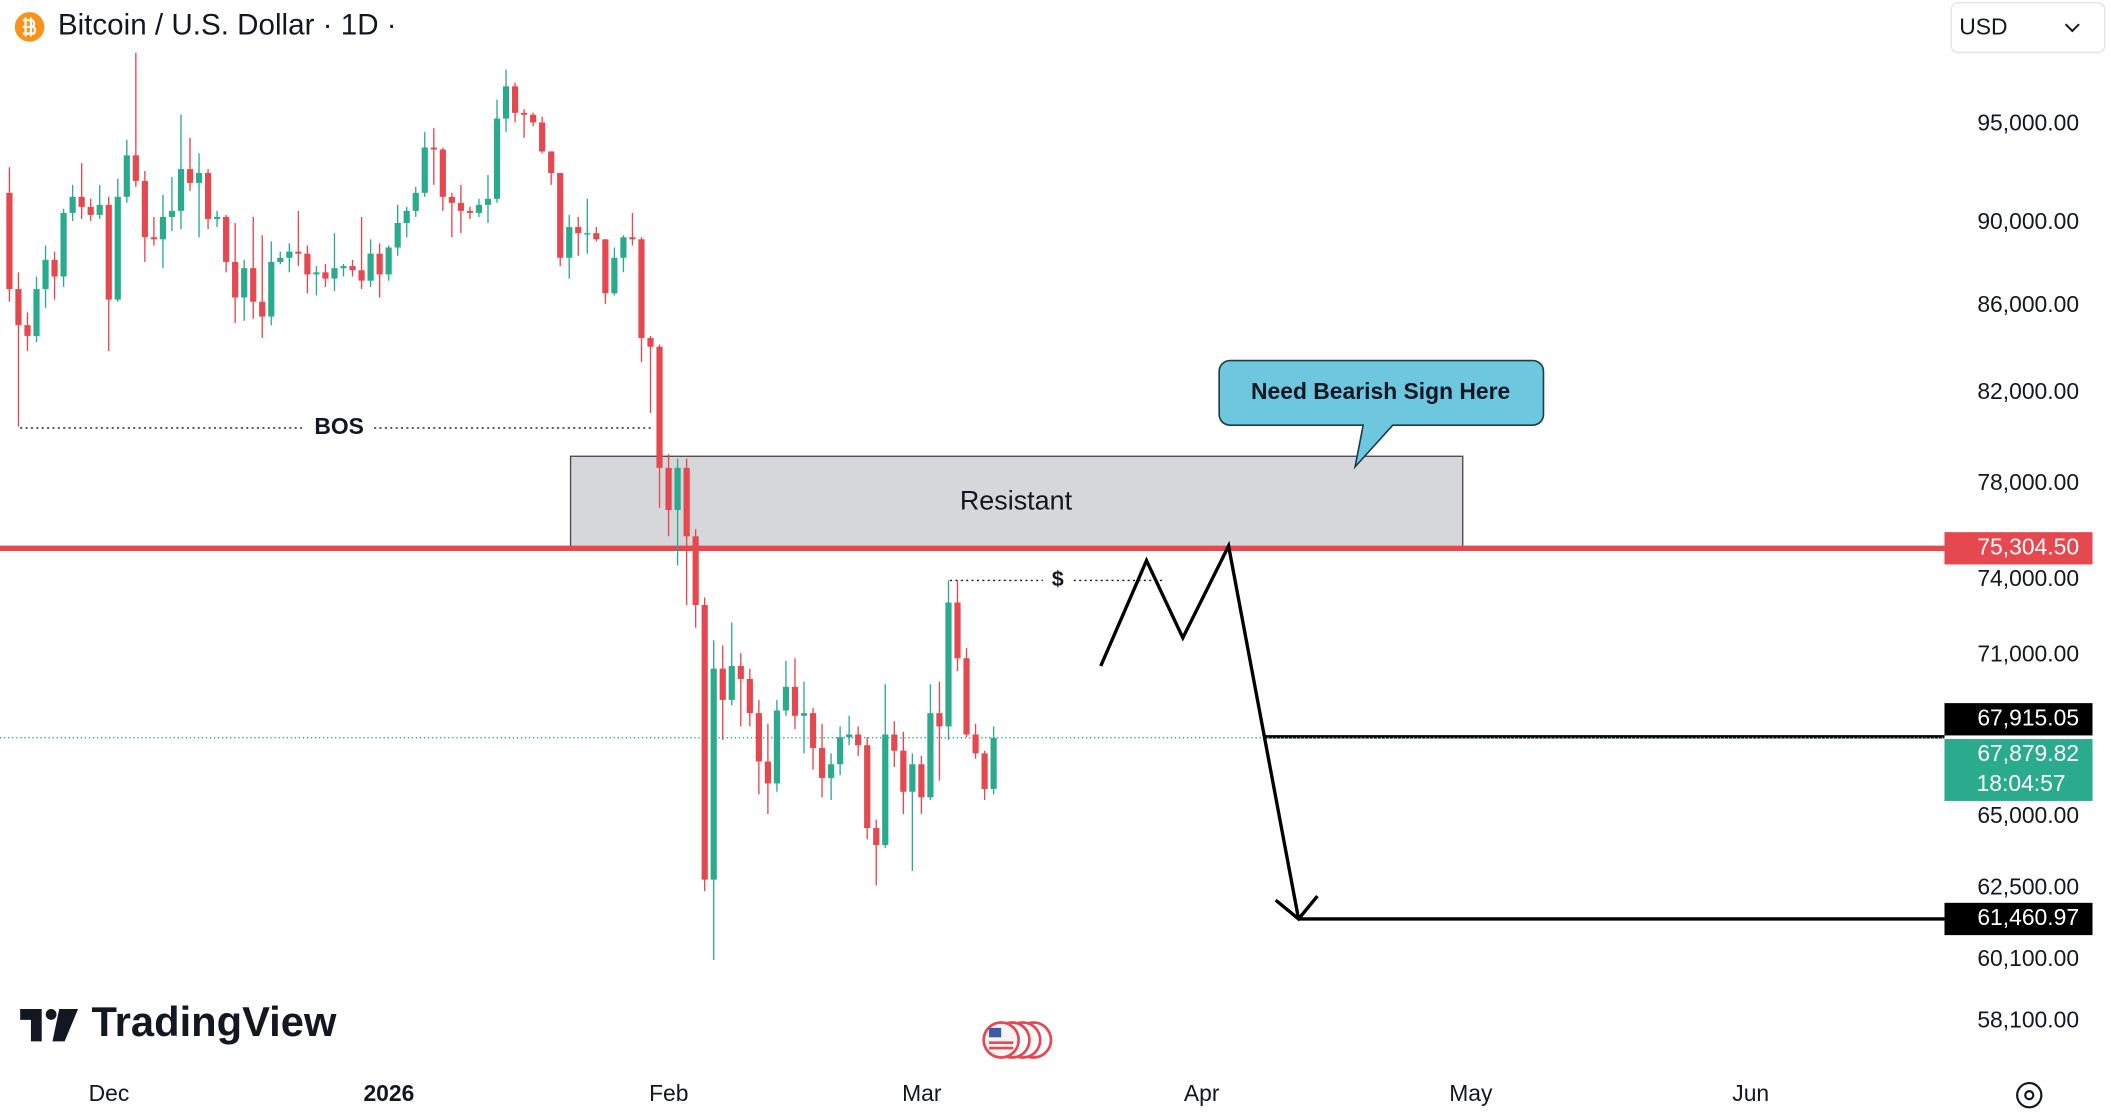 This screenshot has width=2110, height=1114. I want to click on settings-icon, so click(2029, 1095).